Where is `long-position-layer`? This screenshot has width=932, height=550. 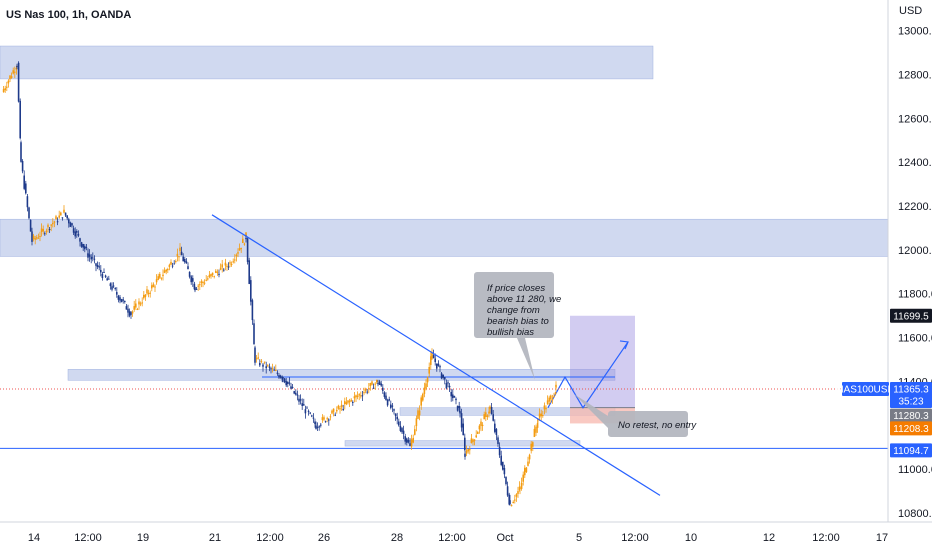 long-position-layer is located at coordinates (591, 369).